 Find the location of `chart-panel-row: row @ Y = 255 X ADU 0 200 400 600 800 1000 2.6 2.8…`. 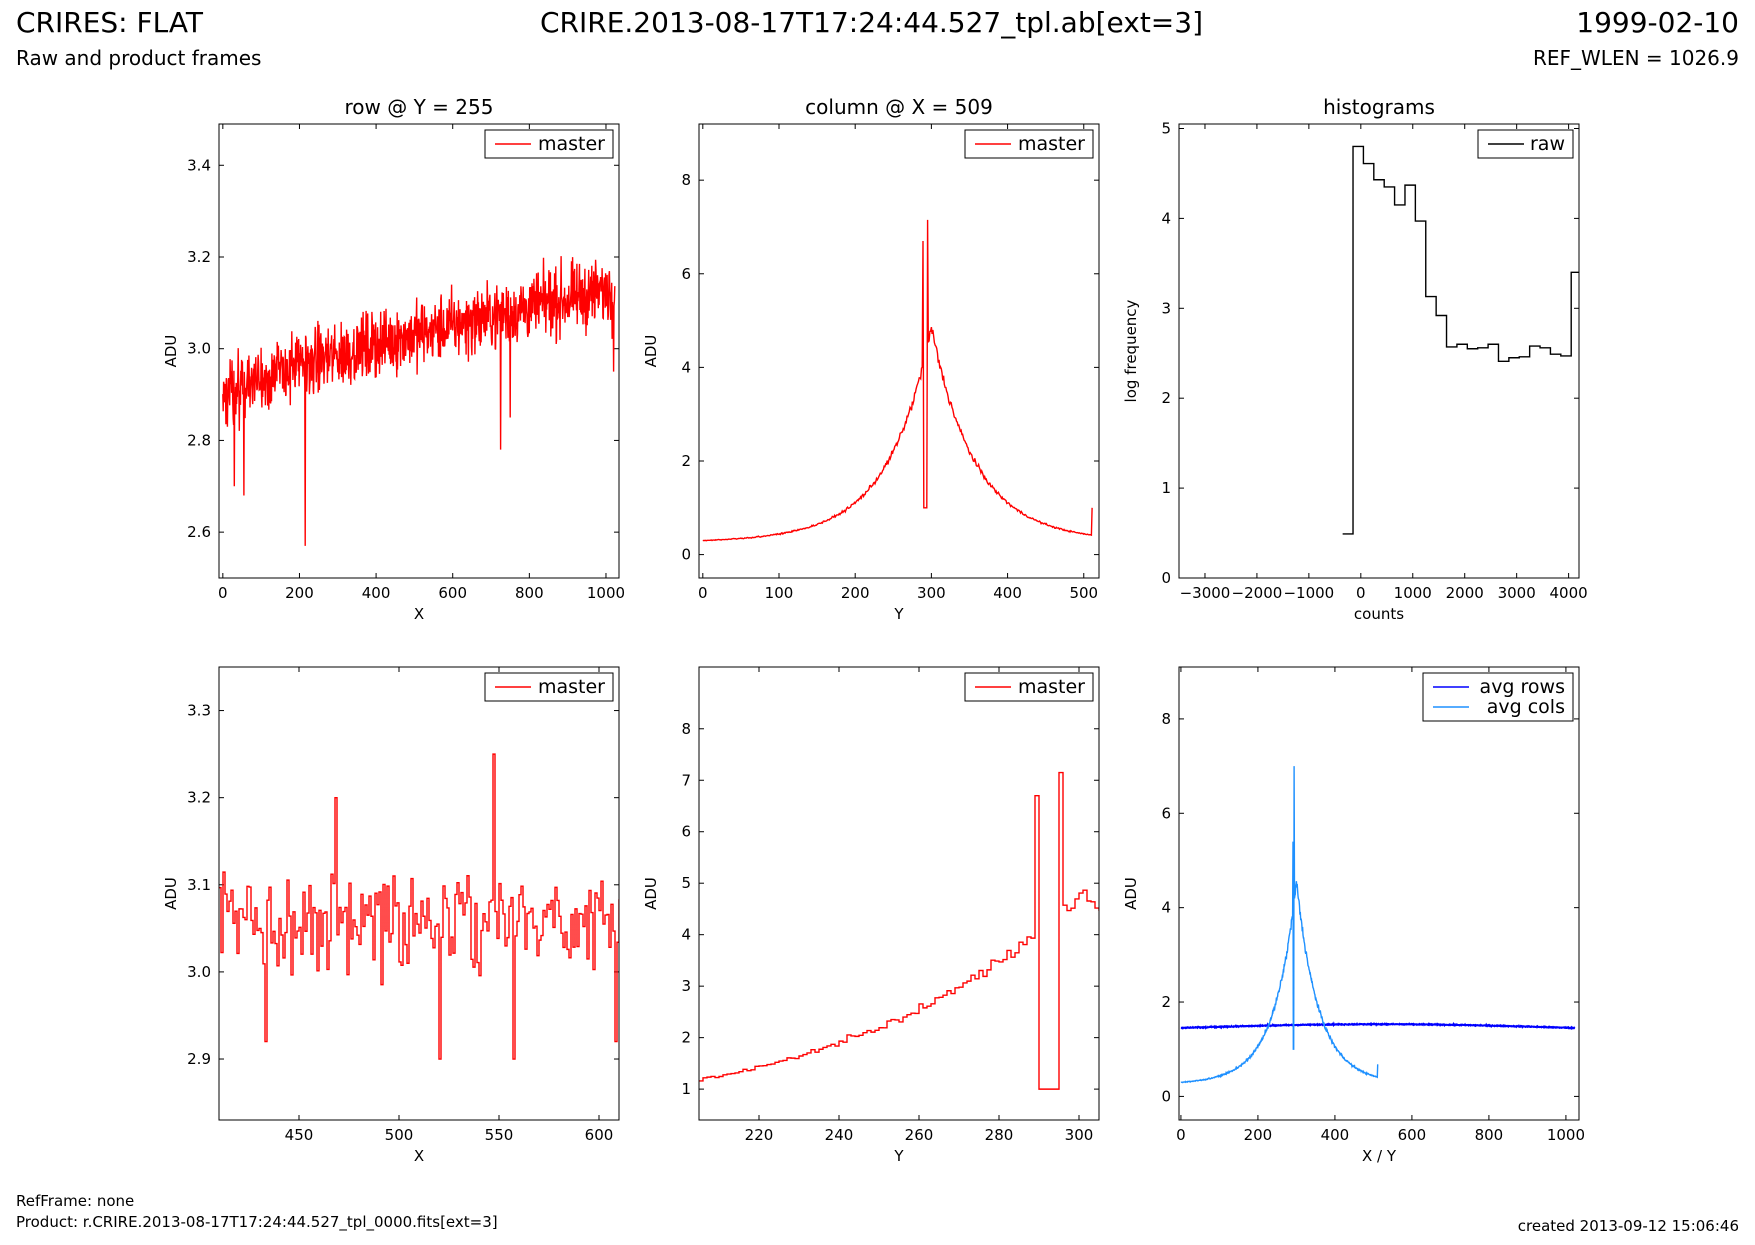

chart-panel-row: row @ Y = 255 X ADU 0 200 400 600 800 1000 2.6 2.8… is located at coordinates (393, 359).